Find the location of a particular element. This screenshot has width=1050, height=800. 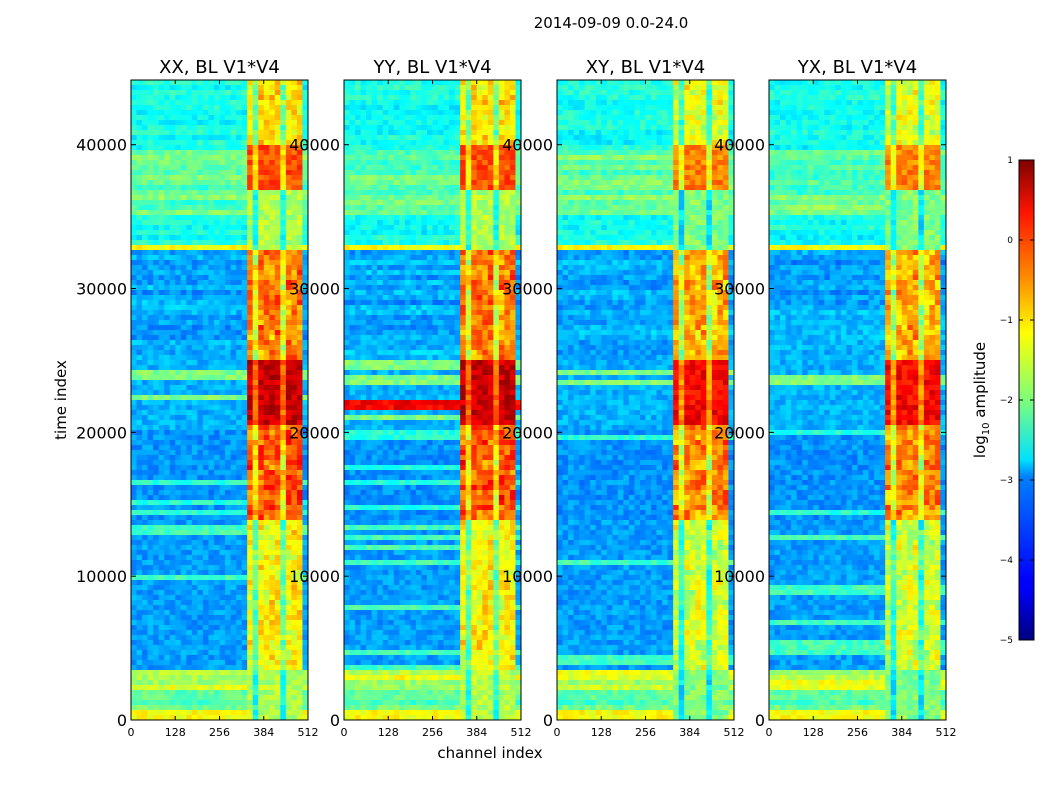

x-tick-label: 512 is located at coordinates (308, 732).